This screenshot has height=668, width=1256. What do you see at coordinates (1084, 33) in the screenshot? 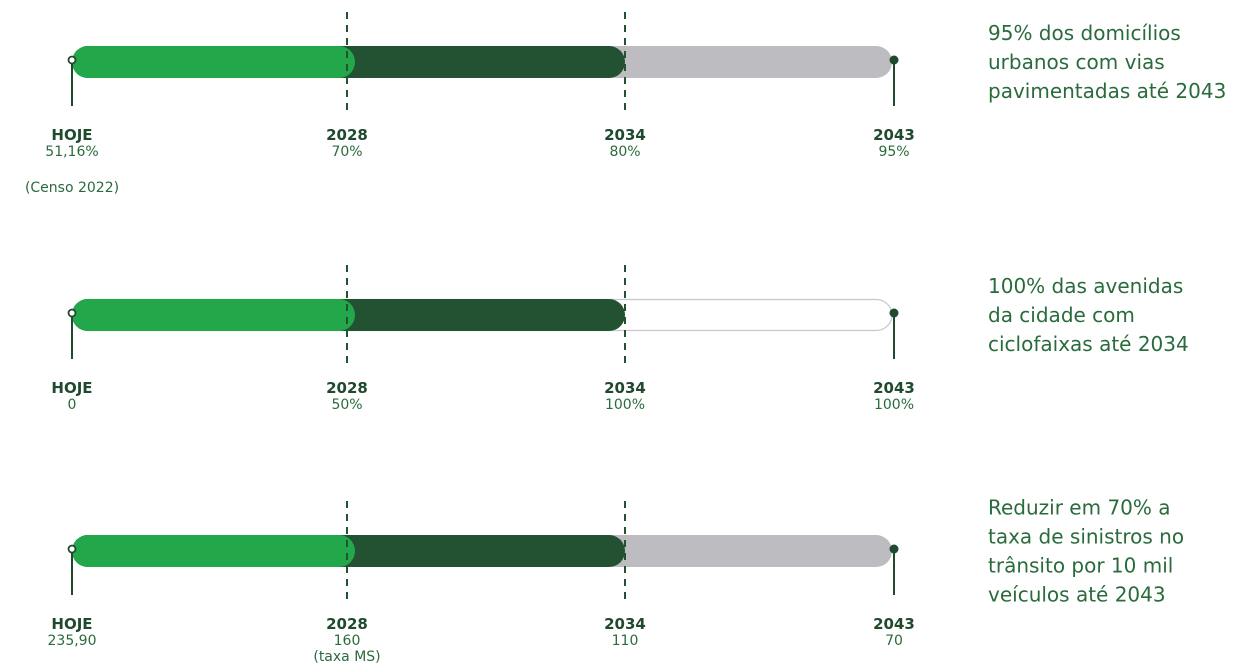
I see `goal-text-line: 95% dos domicílios` at bounding box center [1084, 33].